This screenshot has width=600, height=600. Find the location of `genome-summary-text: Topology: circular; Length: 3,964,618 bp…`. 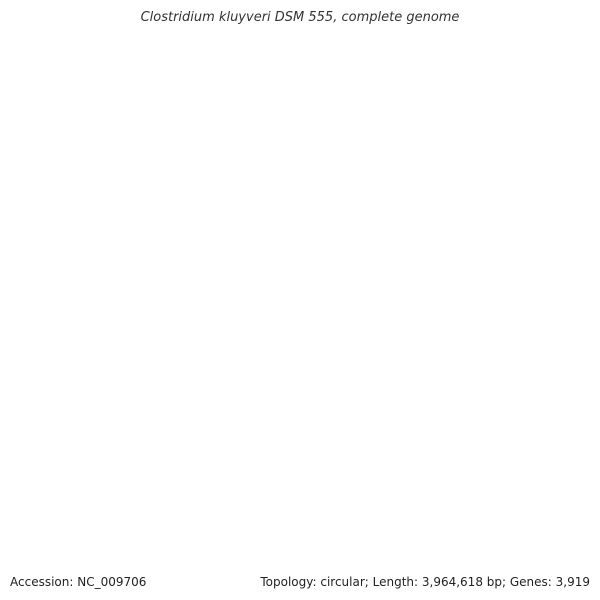

genome-summary-text: Topology: circular; Length: 3,964,618 bp… is located at coordinates (425, 582).